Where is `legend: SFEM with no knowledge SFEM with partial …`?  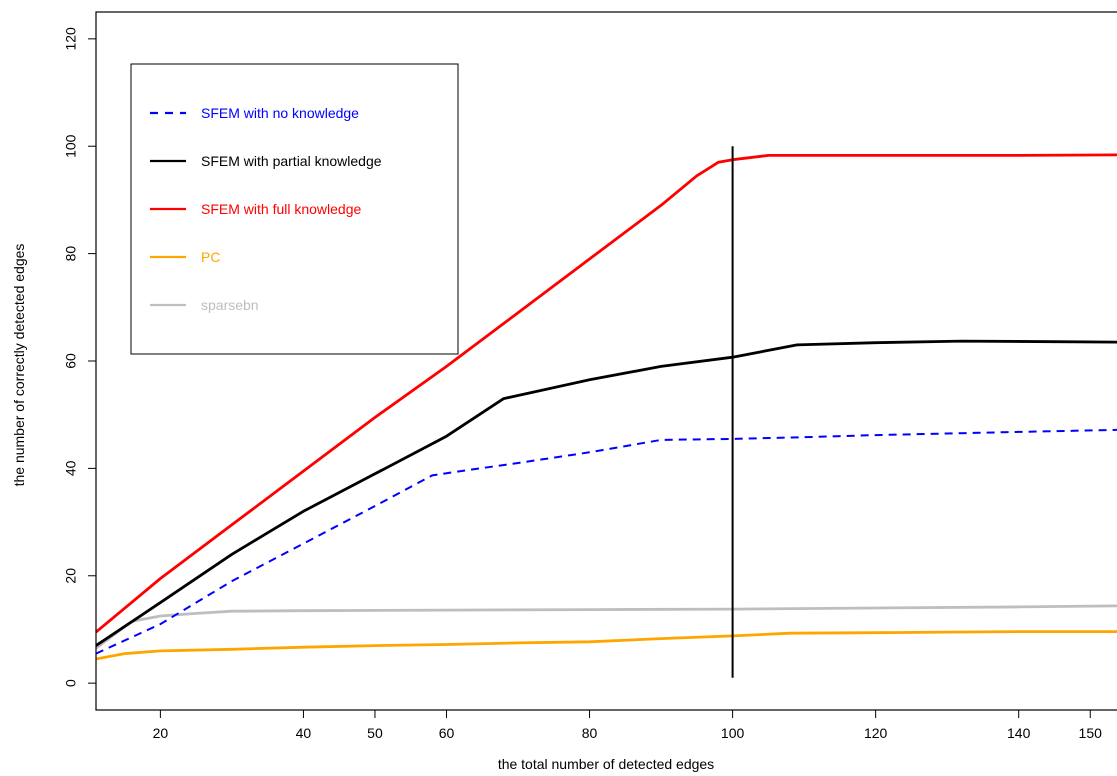
legend: SFEM with no knowledge SFEM with partial … is located at coordinates (294, 209).